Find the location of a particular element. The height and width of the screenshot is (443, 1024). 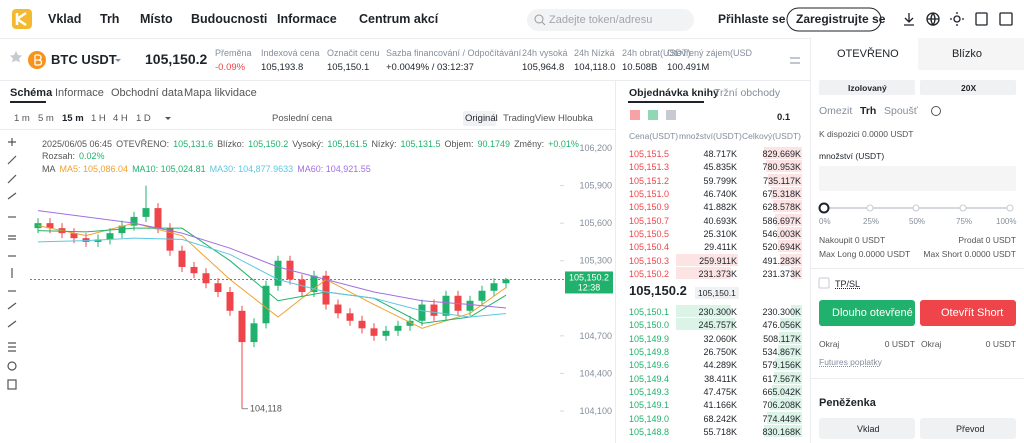

nav-item: Trh is located at coordinates (110, 19).